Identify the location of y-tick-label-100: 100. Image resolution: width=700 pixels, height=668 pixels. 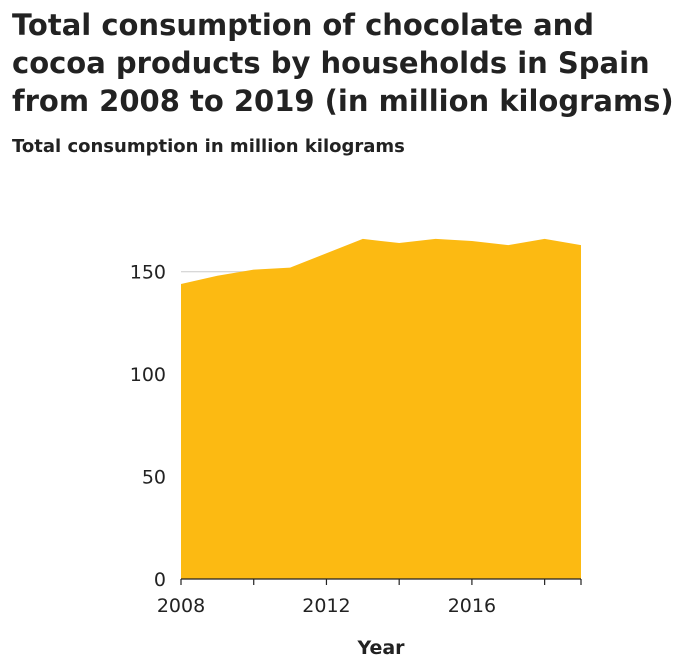
(148, 375).